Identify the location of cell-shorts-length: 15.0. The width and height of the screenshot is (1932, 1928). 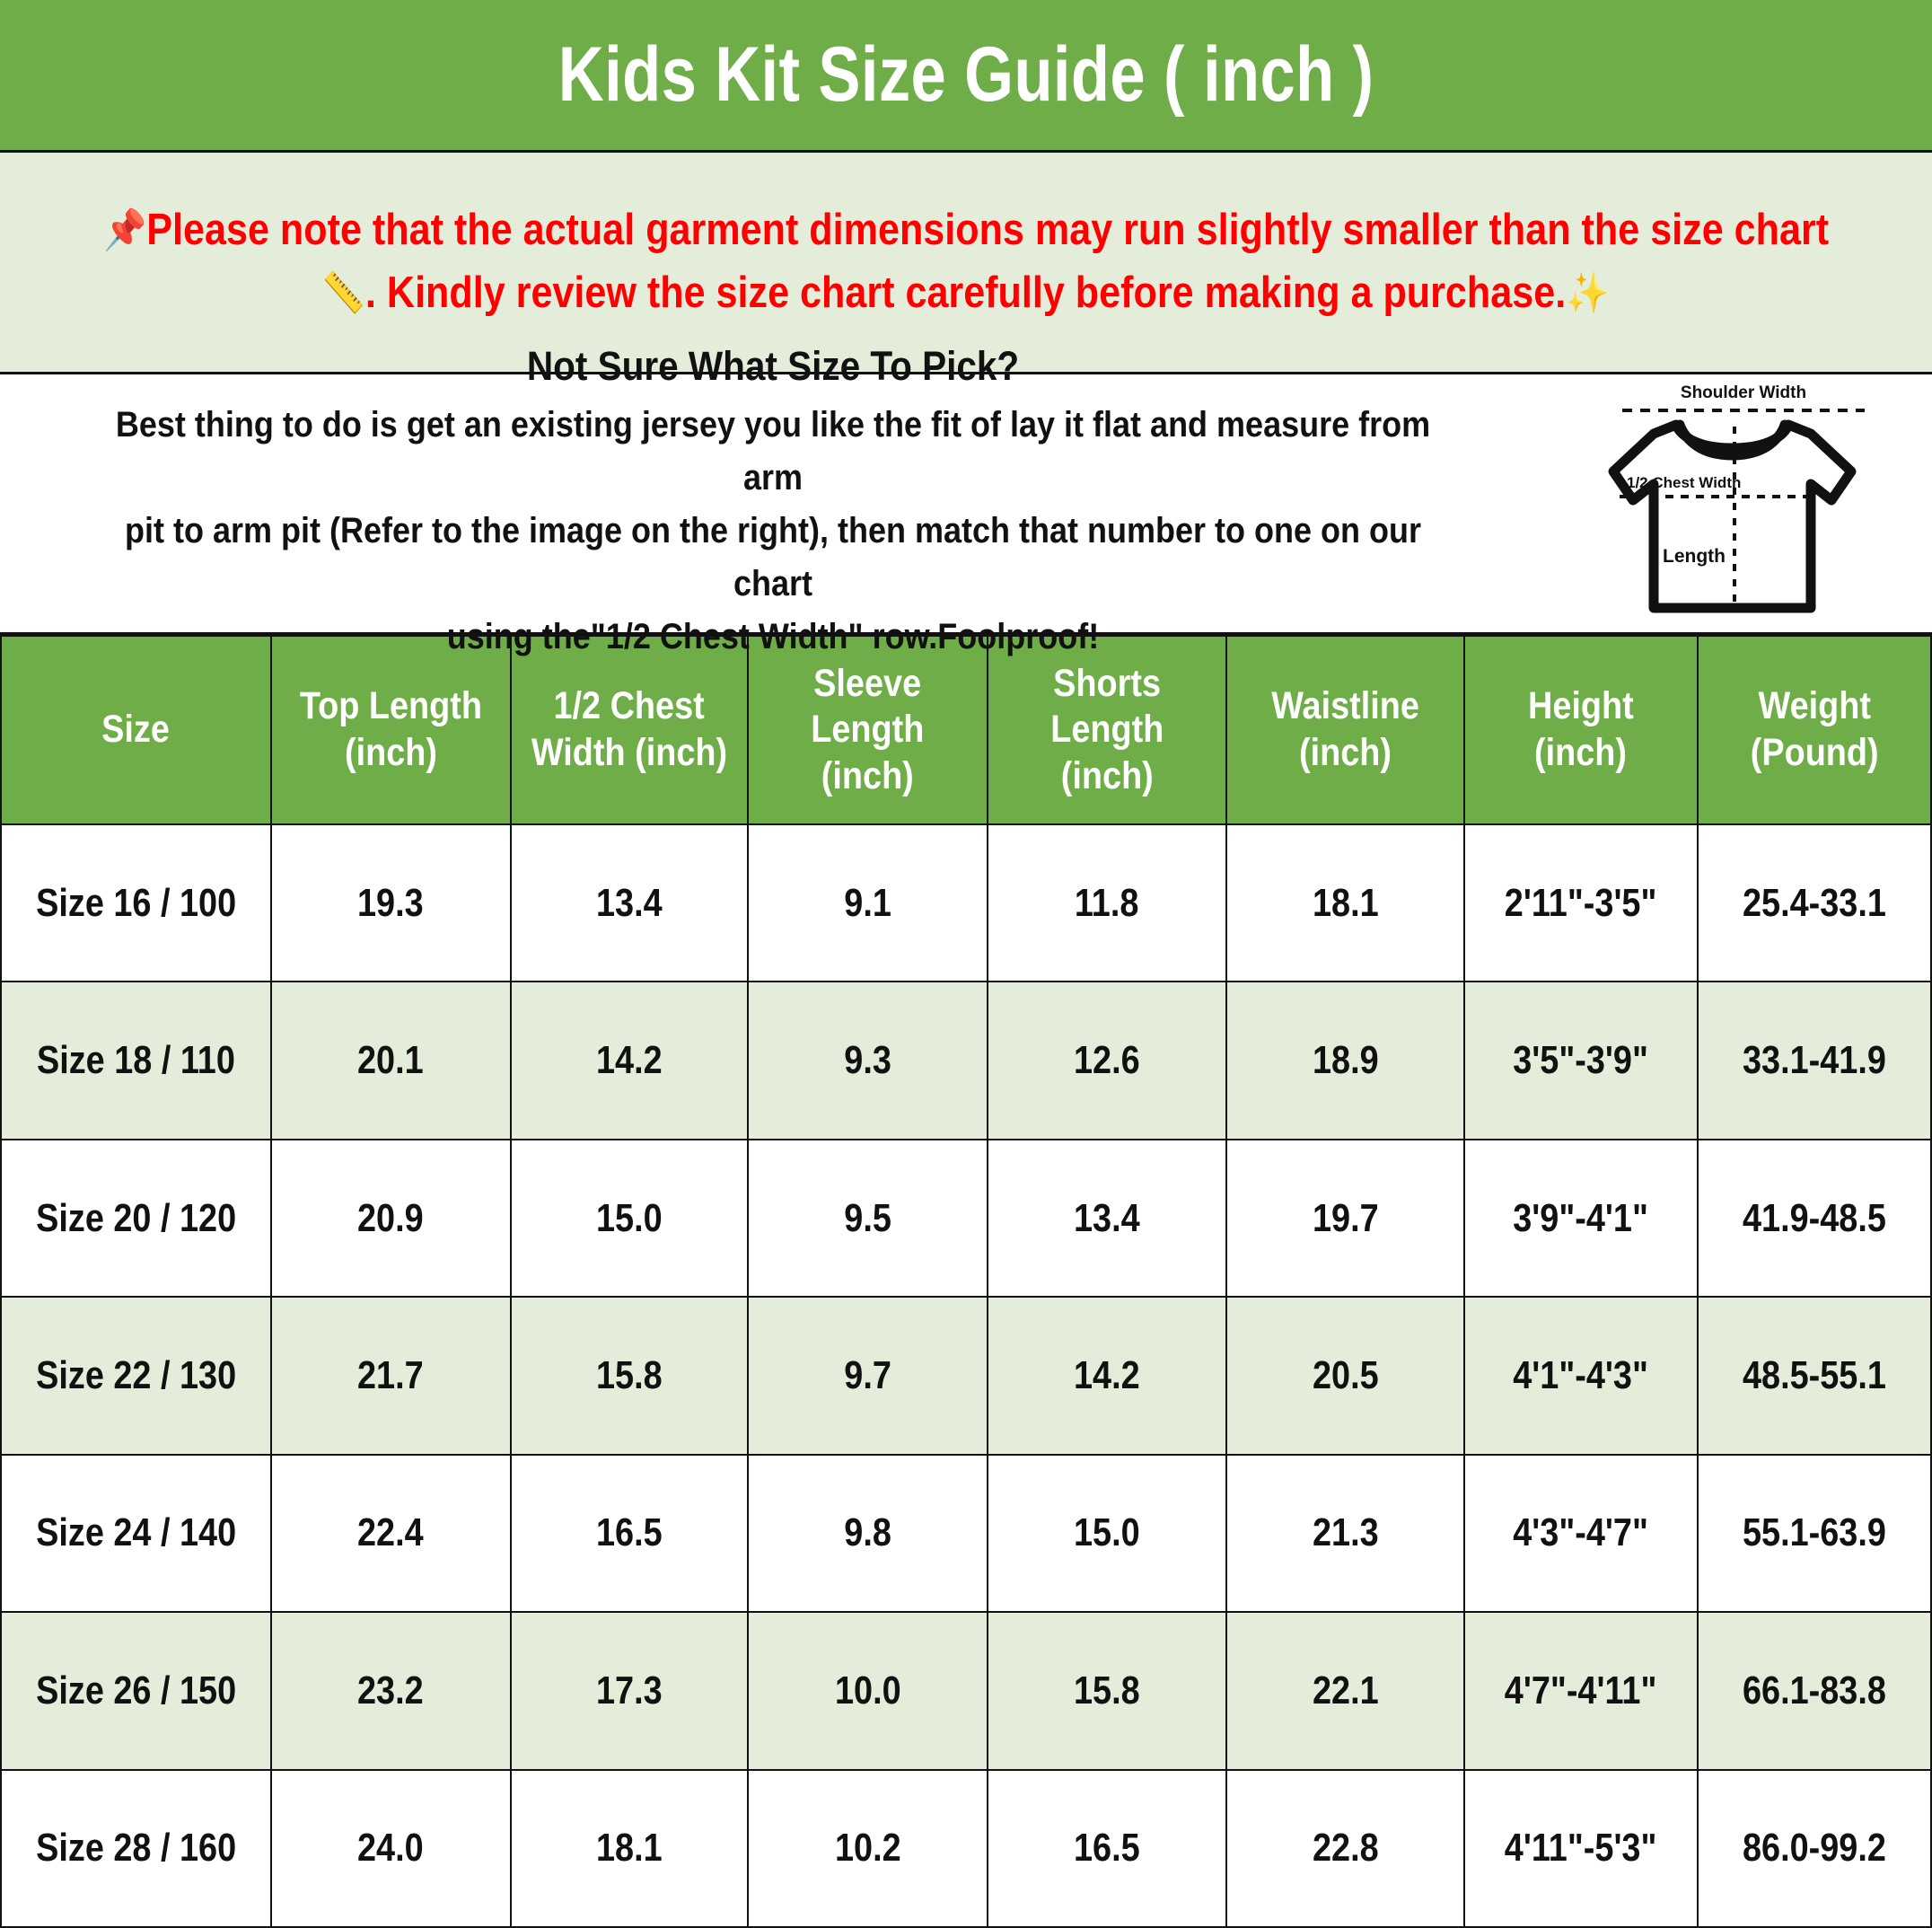
(1107, 1533).